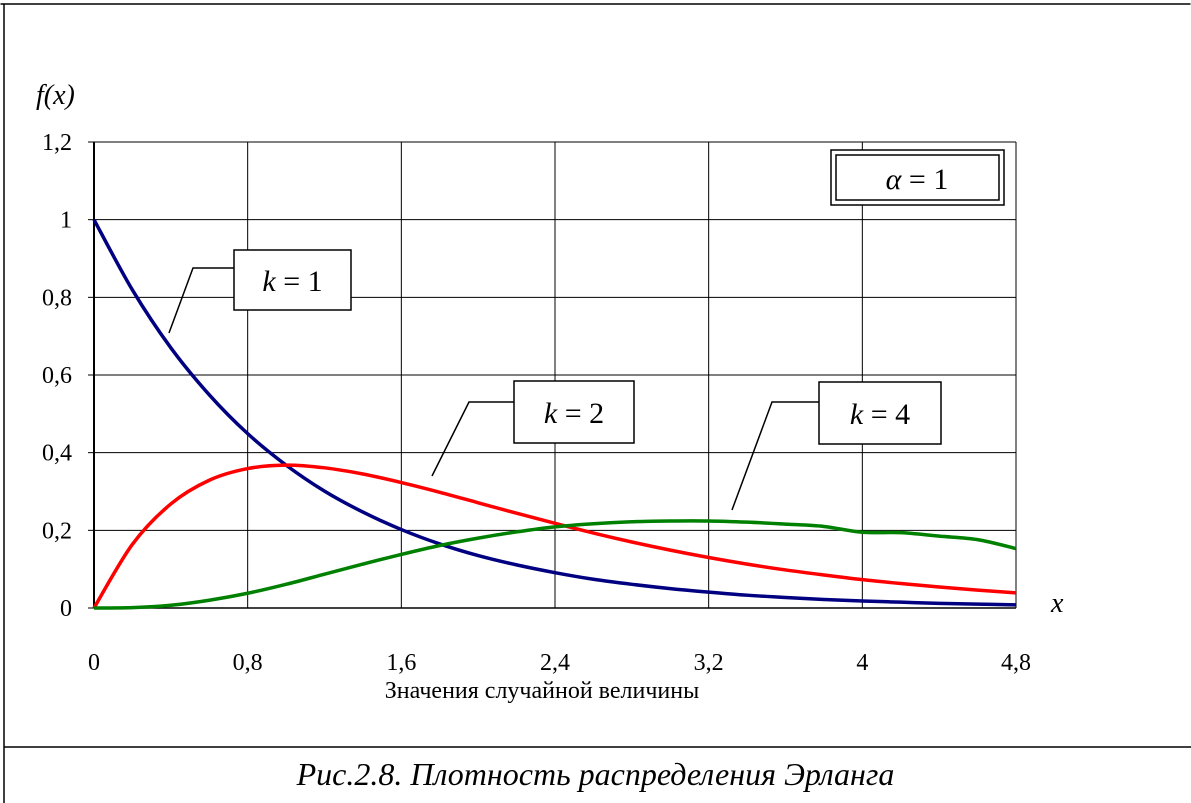 This screenshot has height=803, width=1191. What do you see at coordinates (897, 179) in the screenshot?
I see `parameter-symbol: α` at bounding box center [897, 179].